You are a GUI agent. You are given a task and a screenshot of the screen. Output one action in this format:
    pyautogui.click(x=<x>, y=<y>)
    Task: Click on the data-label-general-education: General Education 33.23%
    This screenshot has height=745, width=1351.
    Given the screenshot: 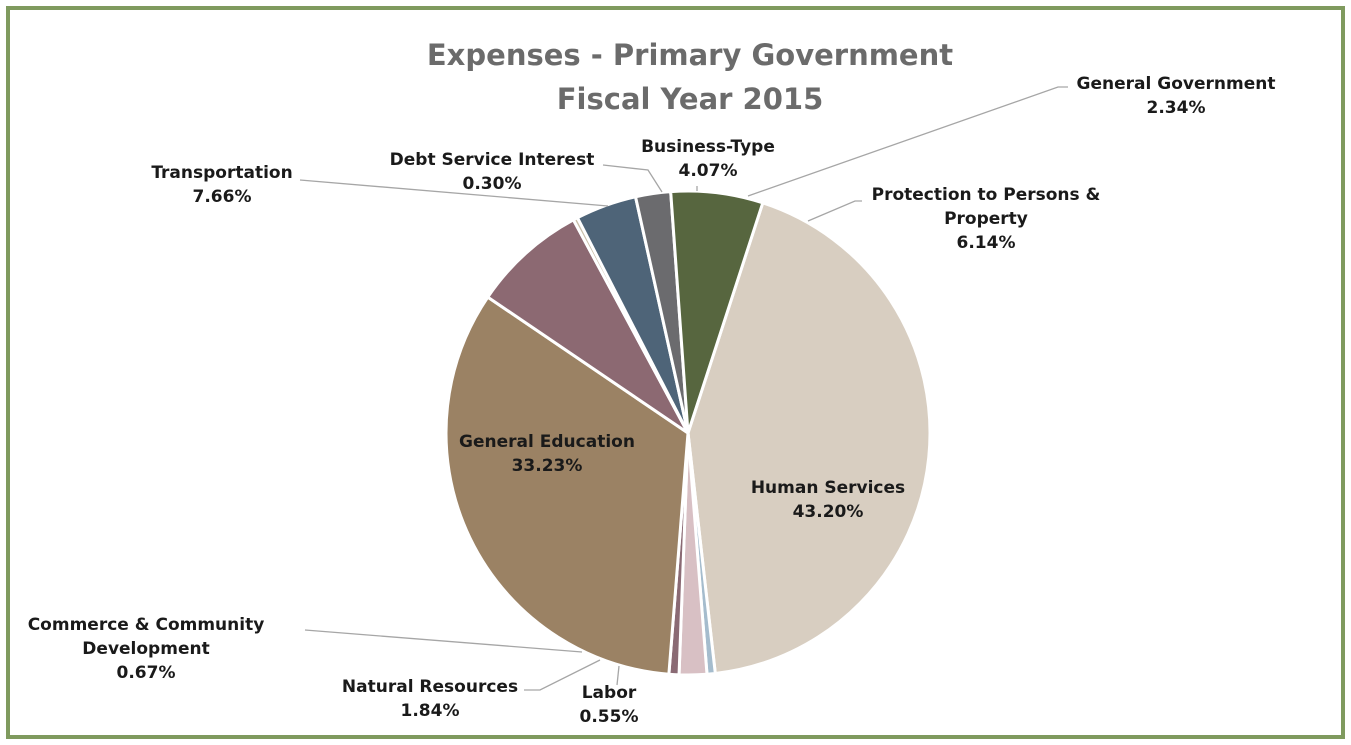 What is the action you would take?
    pyautogui.click(x=547, y=454)
    